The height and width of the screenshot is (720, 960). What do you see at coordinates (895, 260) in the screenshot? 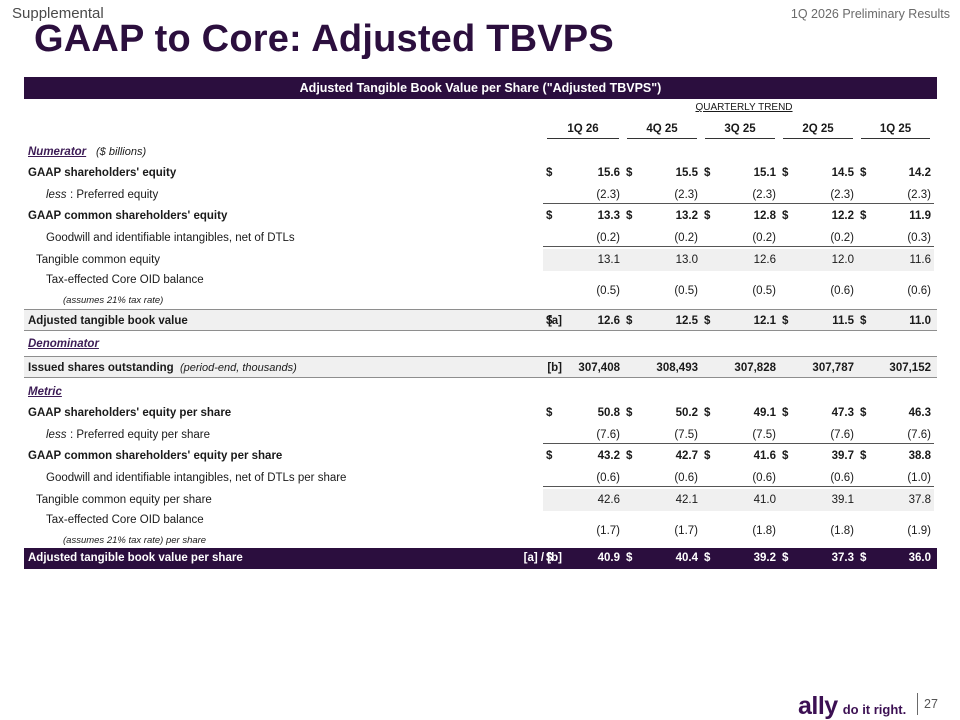
I see `value-cell: 11.6` at bounding box center [895, 260].